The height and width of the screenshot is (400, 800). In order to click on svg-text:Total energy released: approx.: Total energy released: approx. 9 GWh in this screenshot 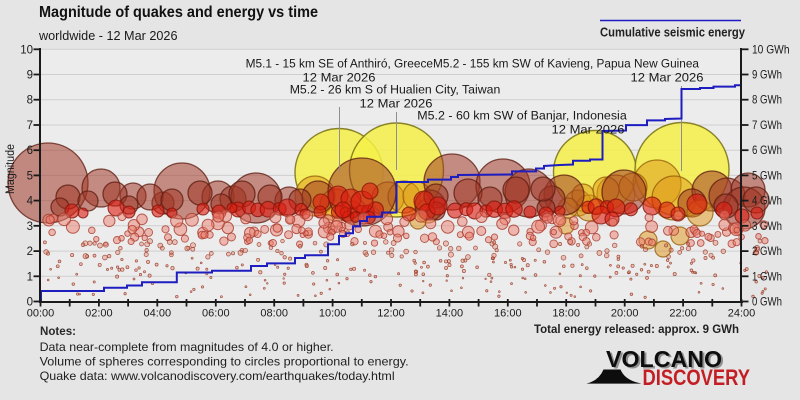, I will do `click(636, 329)`.